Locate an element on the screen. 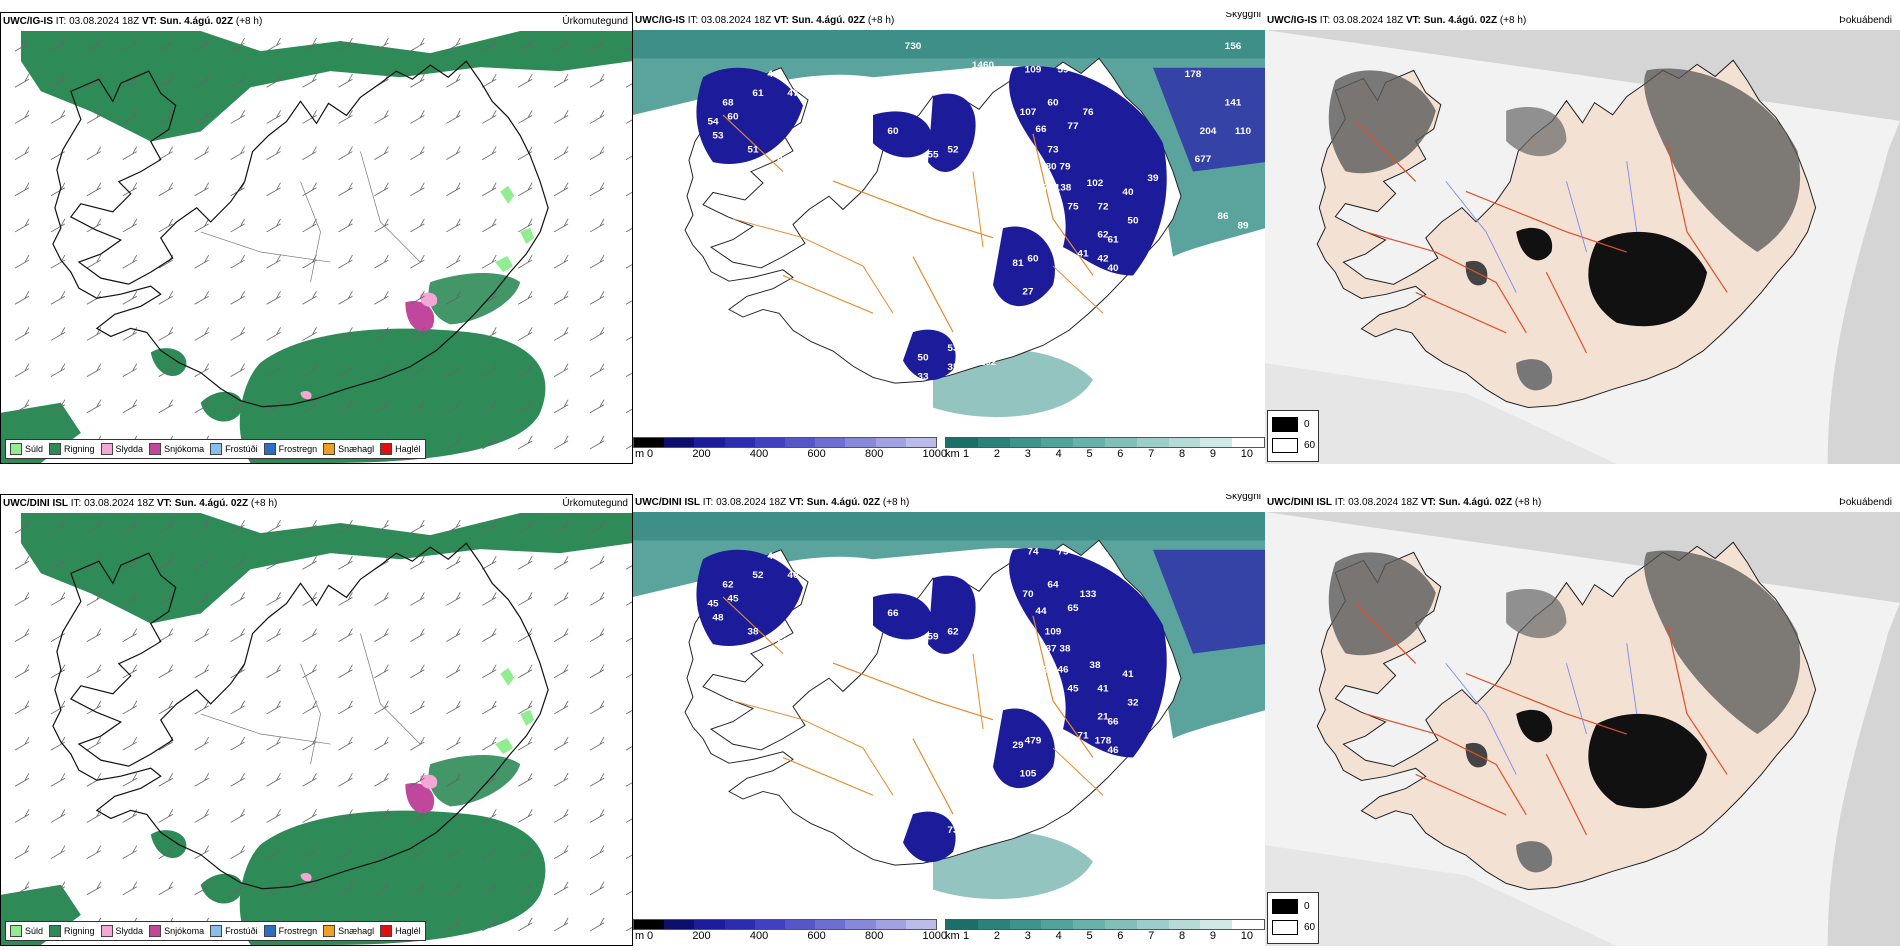 Image resolution: width=1900 pixels, height=950 pixels. visibility-label: 48 is located at coordinates (718, 618).